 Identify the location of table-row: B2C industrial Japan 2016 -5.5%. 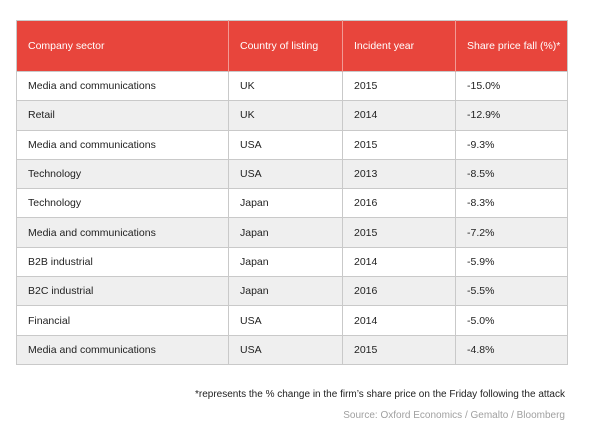
(292, 291).